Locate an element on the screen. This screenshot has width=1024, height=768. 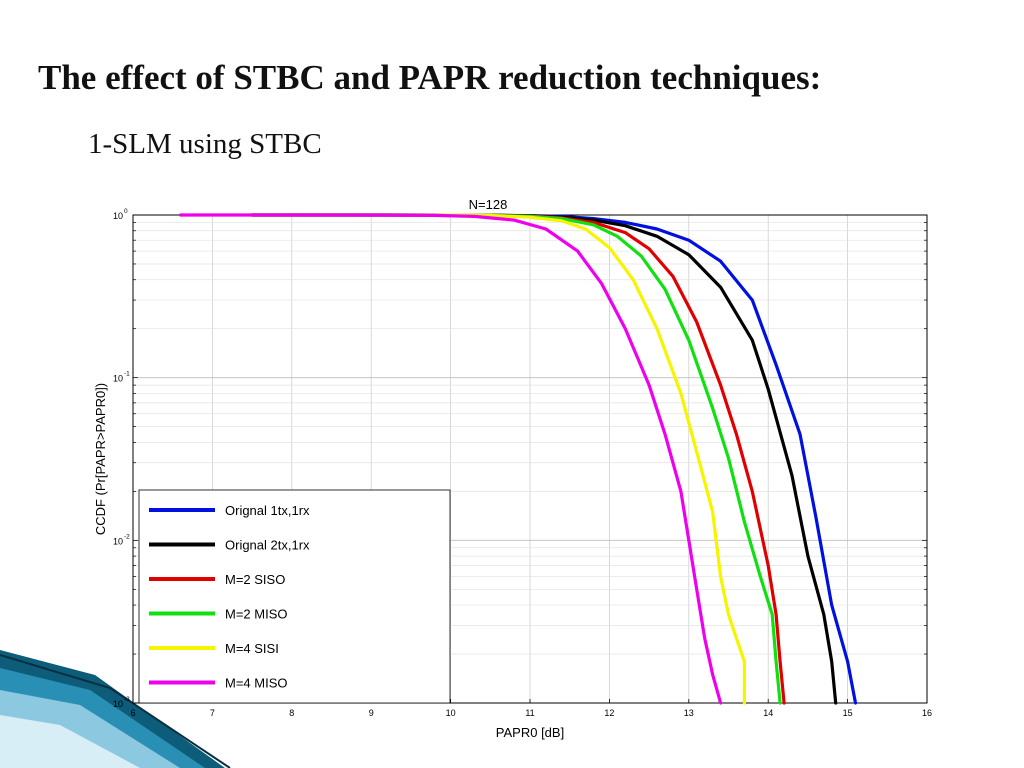
x-tick-label: 13 is located at coordinates (689, 713).